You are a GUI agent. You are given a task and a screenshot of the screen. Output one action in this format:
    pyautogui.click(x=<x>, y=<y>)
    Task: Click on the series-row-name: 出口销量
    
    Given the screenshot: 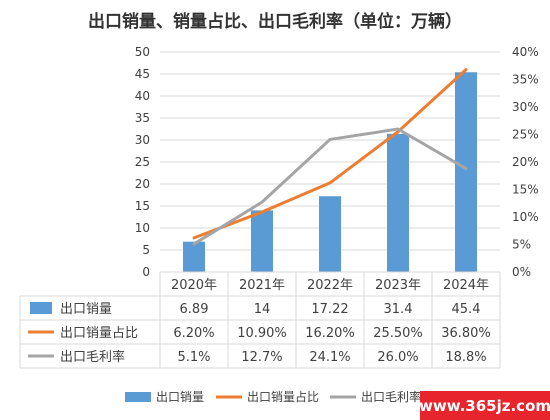 What is the action you would take?
    pyautogui.click(x=86, y=309)
    